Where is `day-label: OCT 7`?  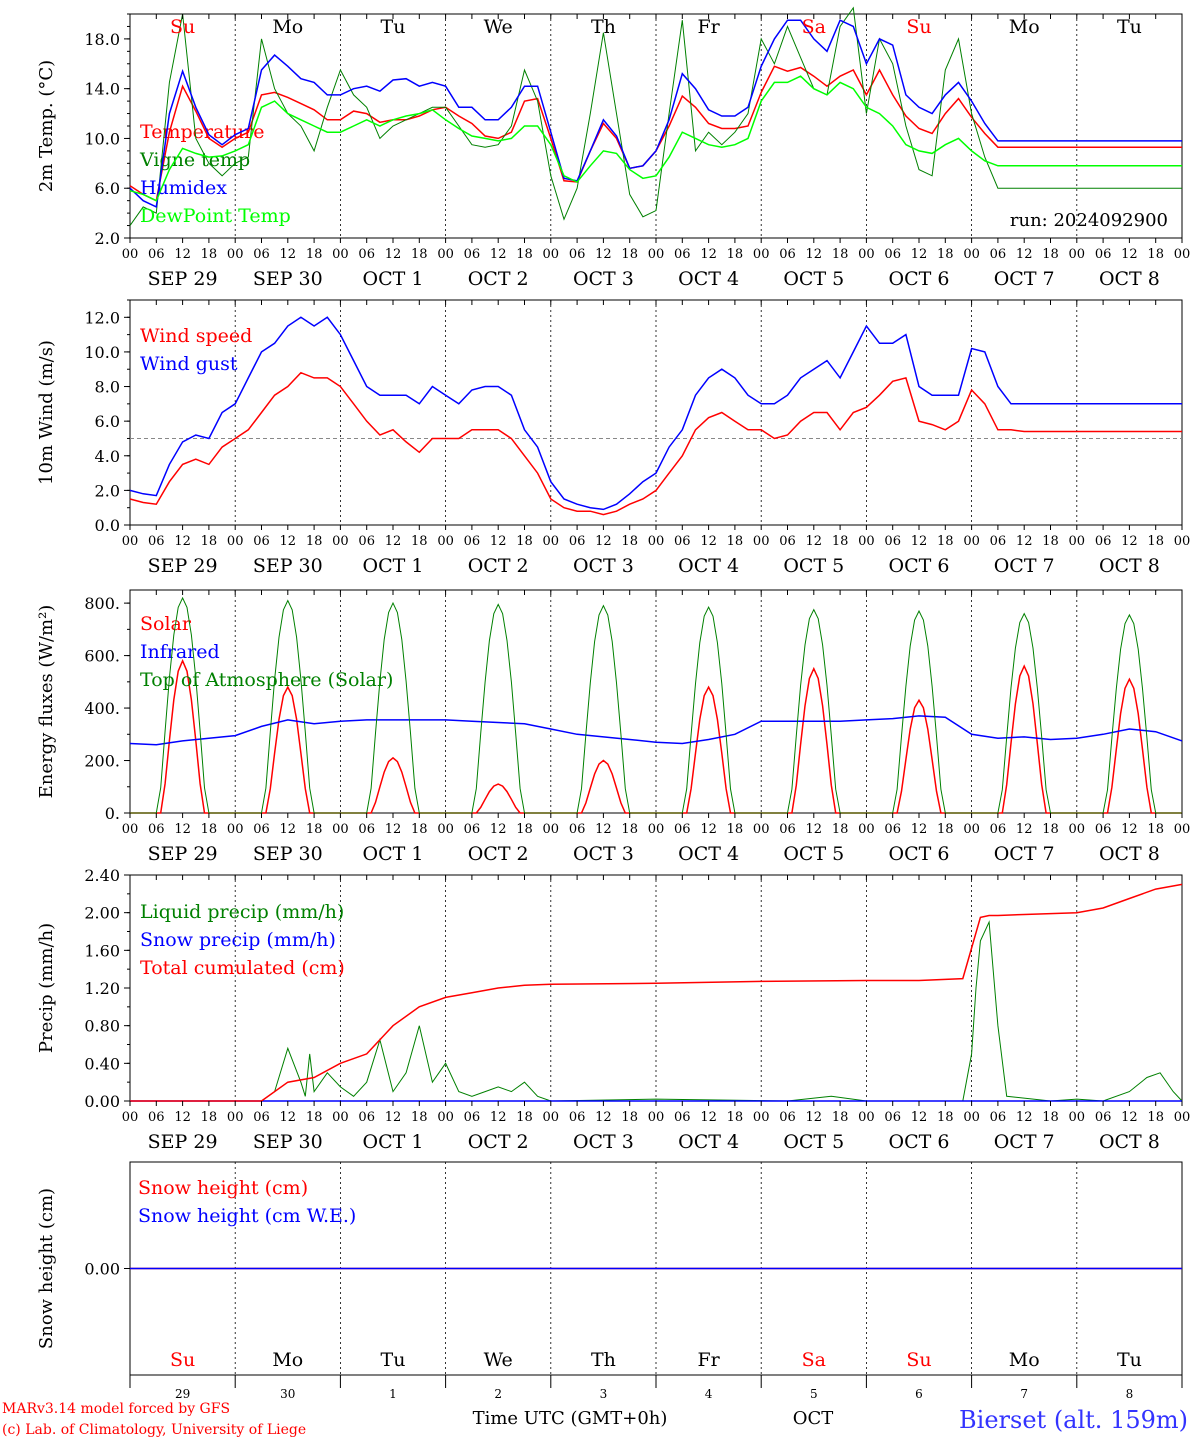 day-label: OCT 7 is located at coordinates (1024, 566).